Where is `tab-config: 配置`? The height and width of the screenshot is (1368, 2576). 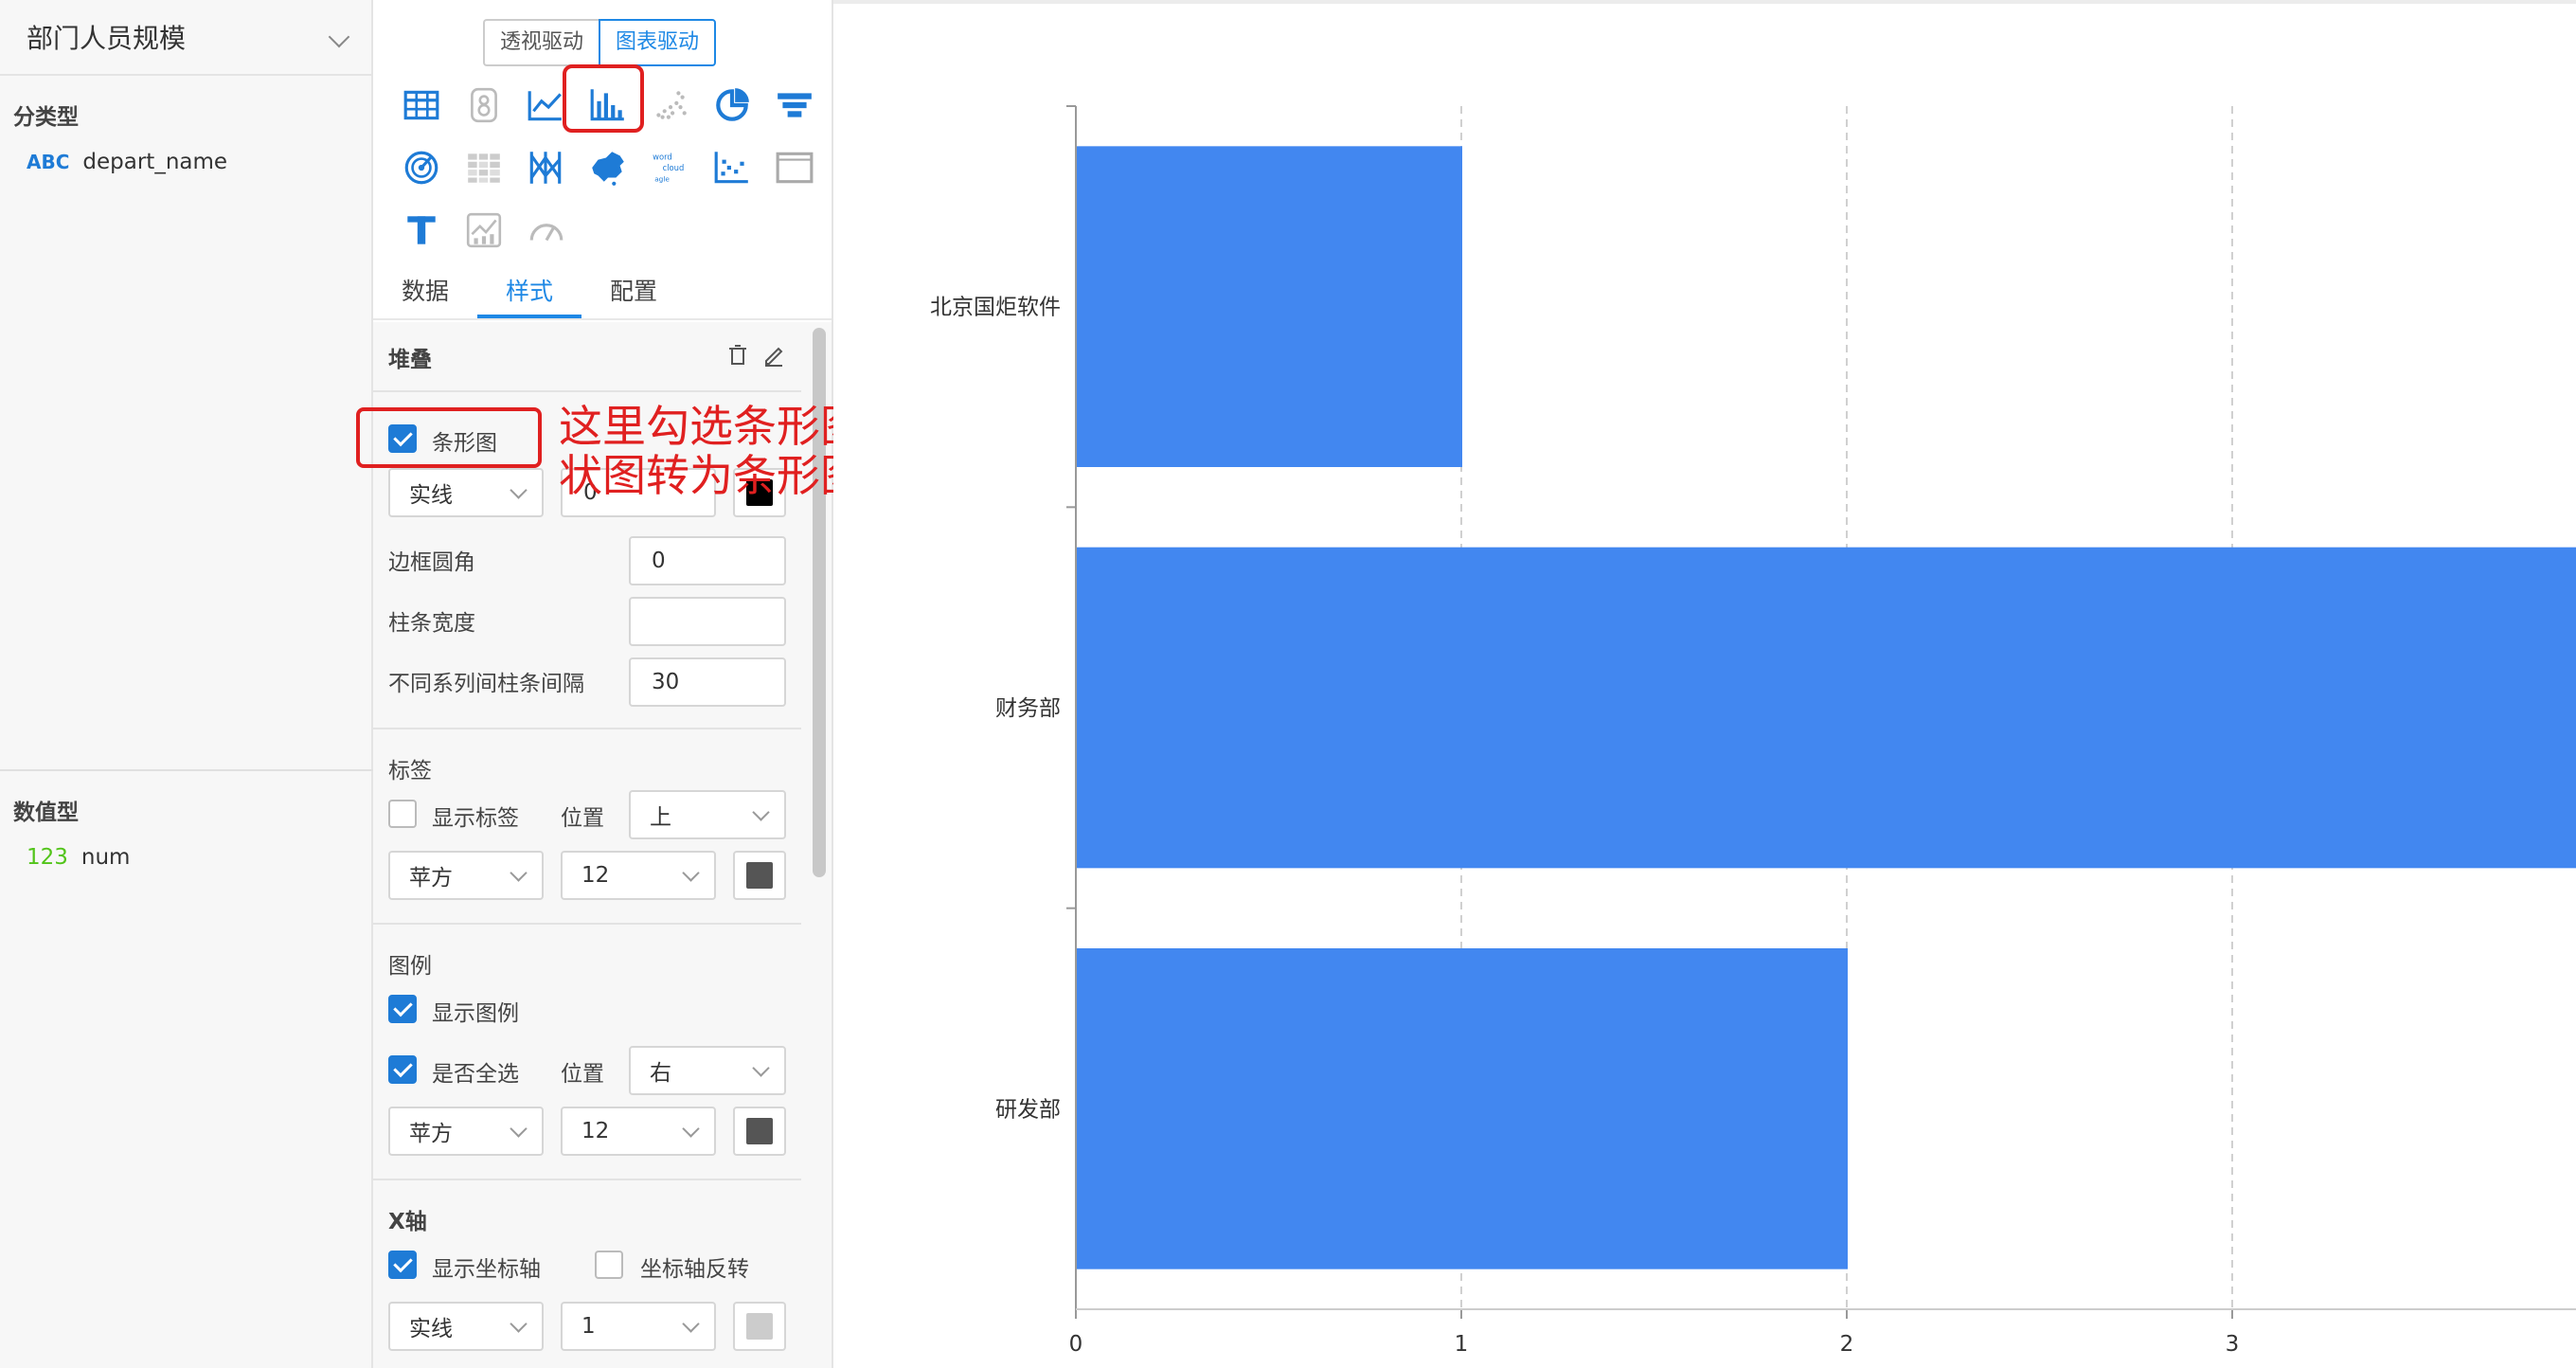
tab-config: 配置 is located at coordinates (633, 291).